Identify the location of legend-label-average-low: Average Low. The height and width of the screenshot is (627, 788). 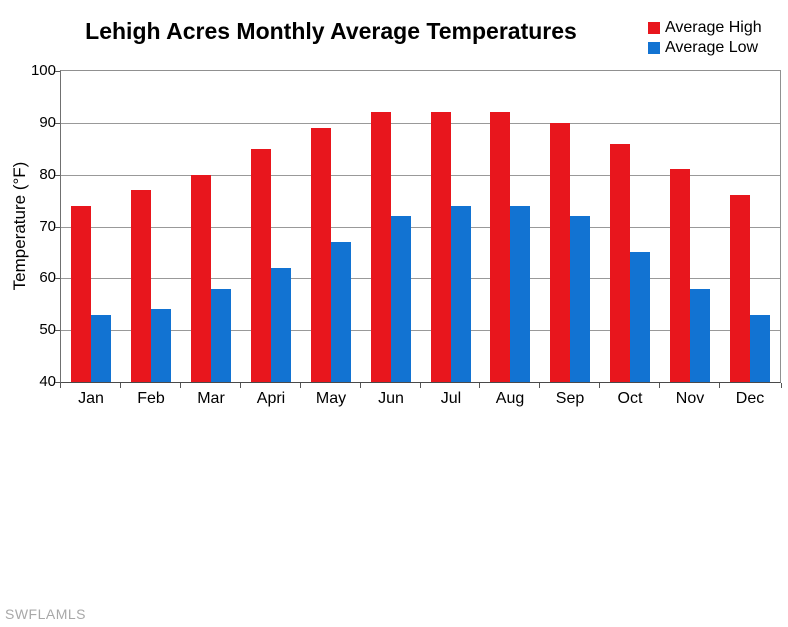
(712, 47).